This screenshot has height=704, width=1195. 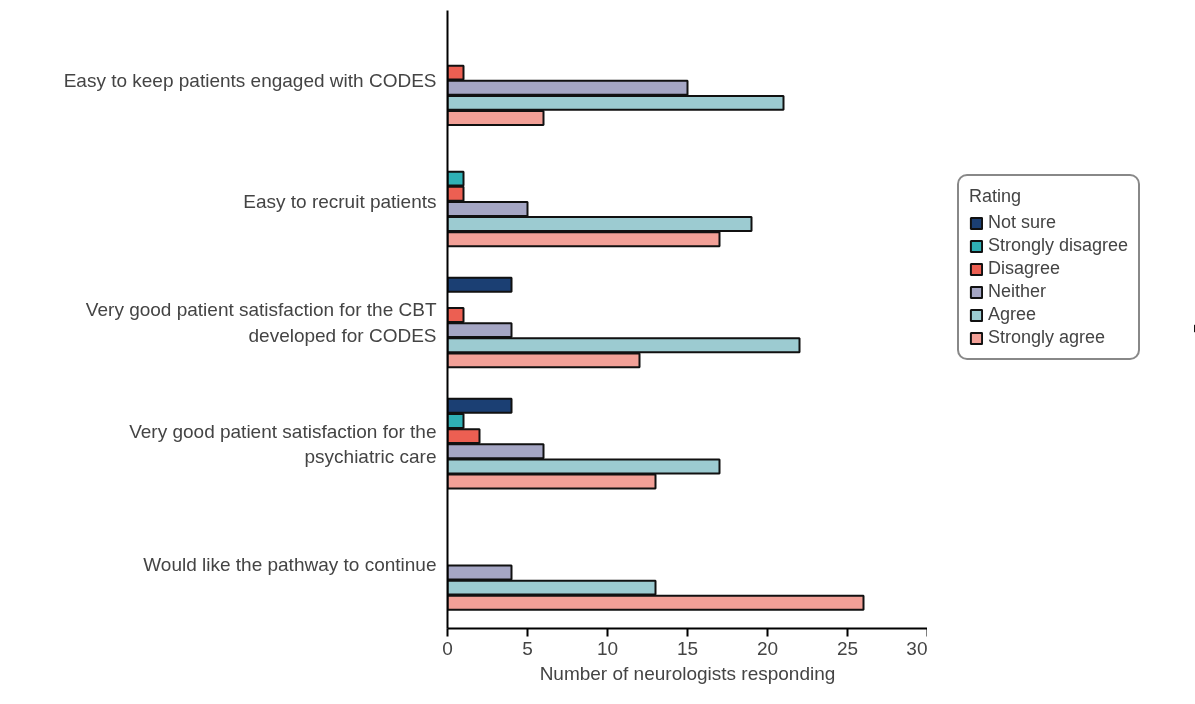 What do you see at coordinates (283, 443) in the screenshot?
I see `y-tick-label: Very good patient satisfaction for the psychiatric care` at bounding box center [283, 443].